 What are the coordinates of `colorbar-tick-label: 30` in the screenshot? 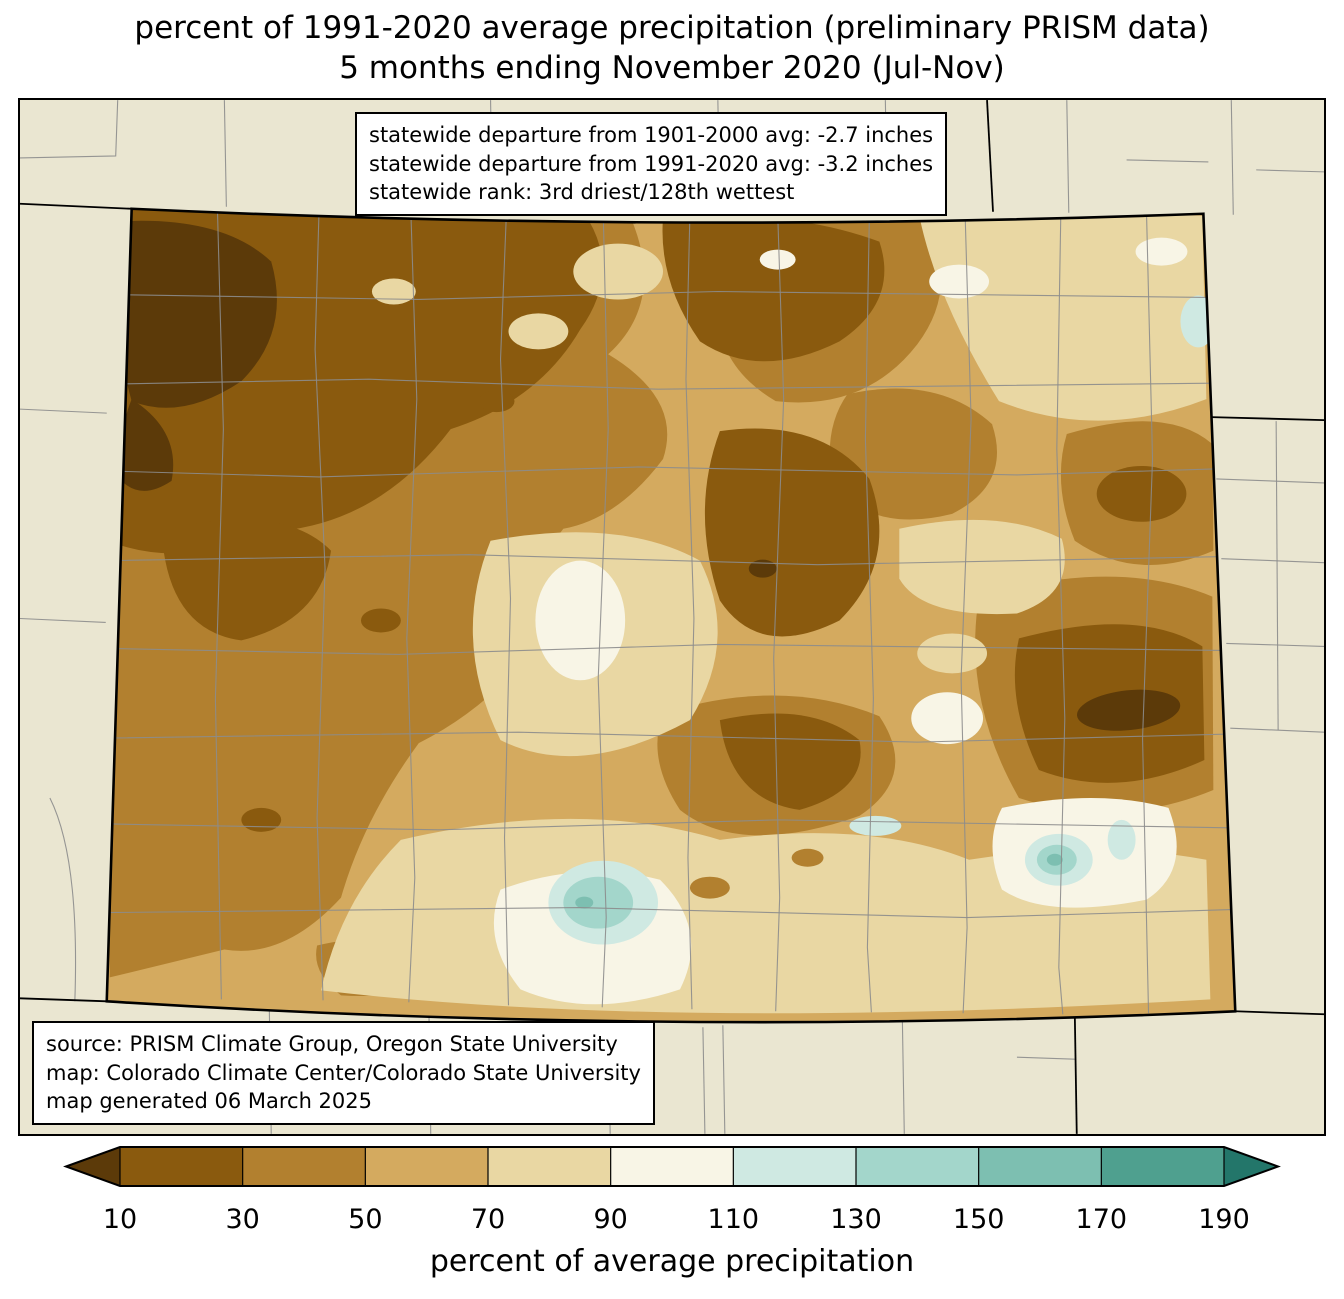 It's located at (242, 1219).